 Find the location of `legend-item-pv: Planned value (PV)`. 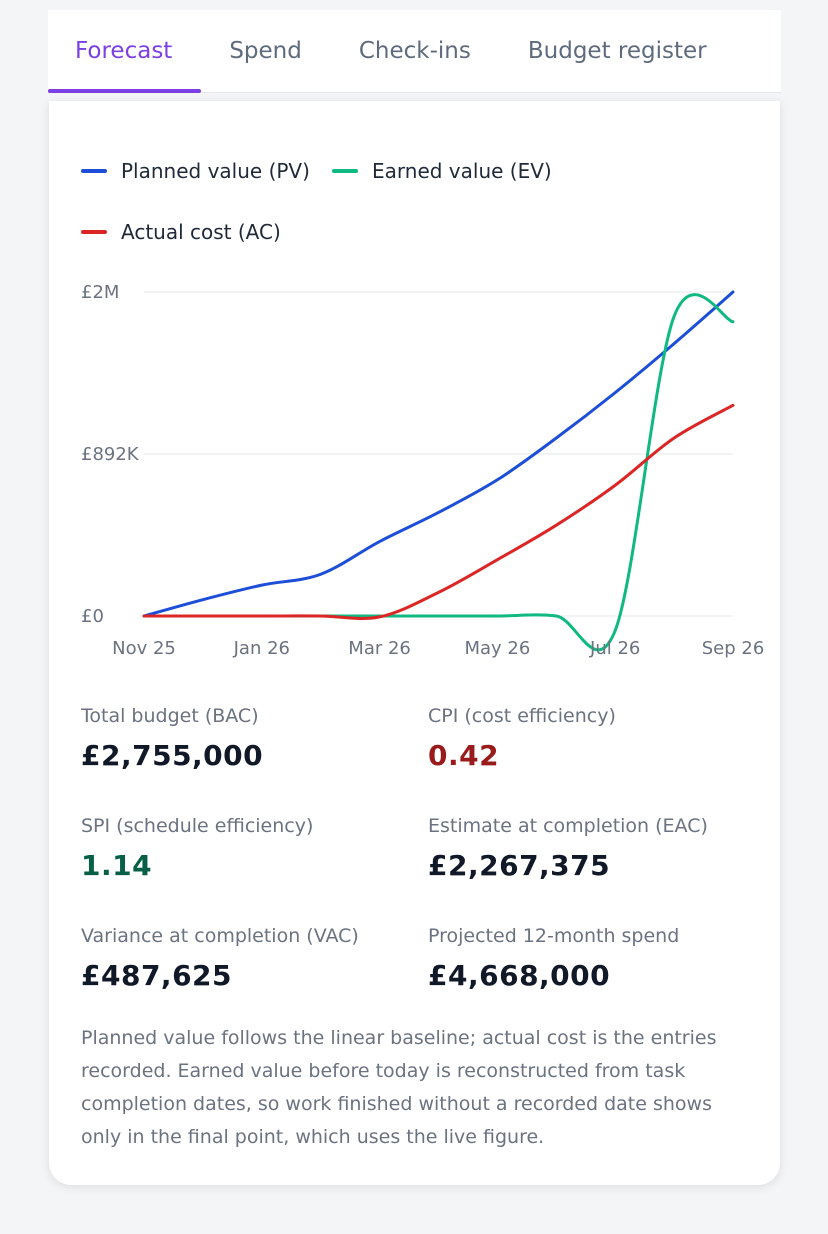

legend-item-pv: Planned value (PV) is located at coordinates (195, 171).